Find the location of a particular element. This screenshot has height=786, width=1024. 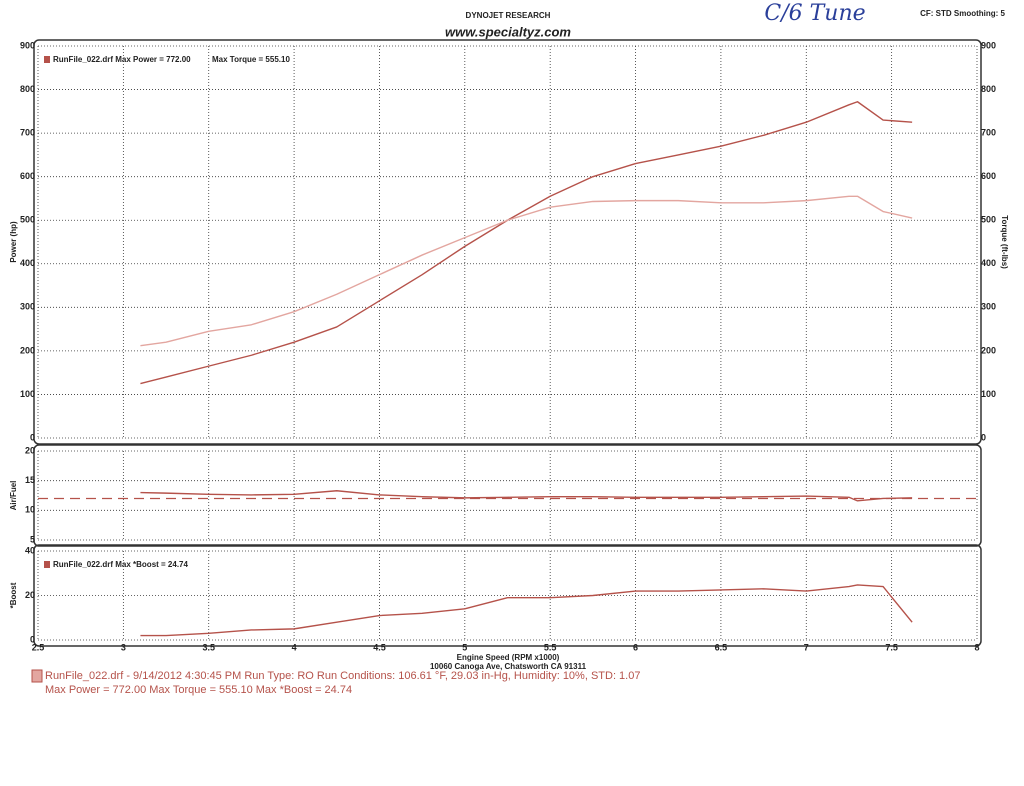

legend-text: RunFile_022.drf Max Power = 772.00 is located at coordinates (122, 59).